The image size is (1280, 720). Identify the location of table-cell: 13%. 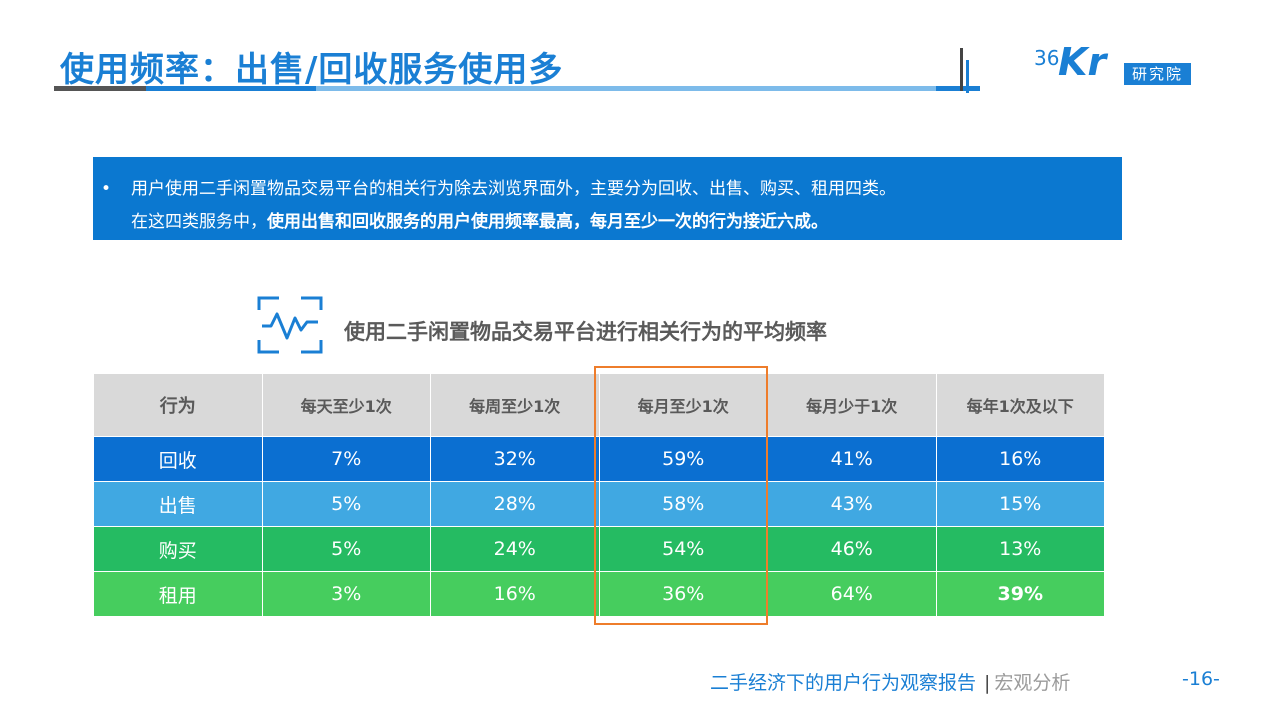
(1020, 549).